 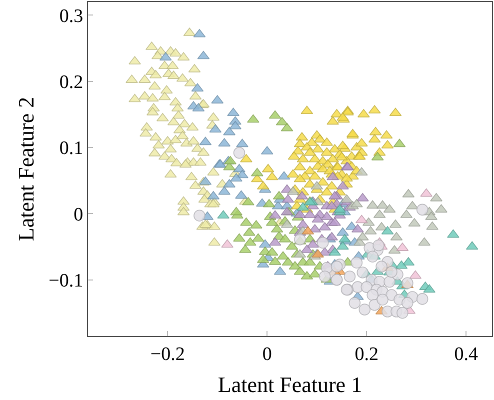 I want to click on x-tick-label: 0.2, so click(x=366, y=354).